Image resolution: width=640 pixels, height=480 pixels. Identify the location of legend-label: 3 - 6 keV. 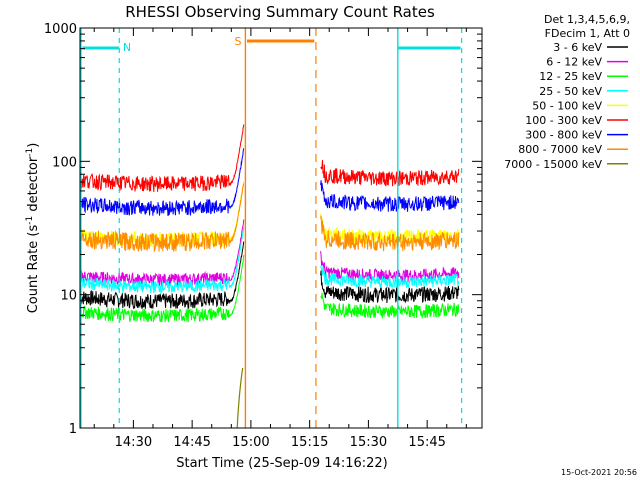
(577, 47).